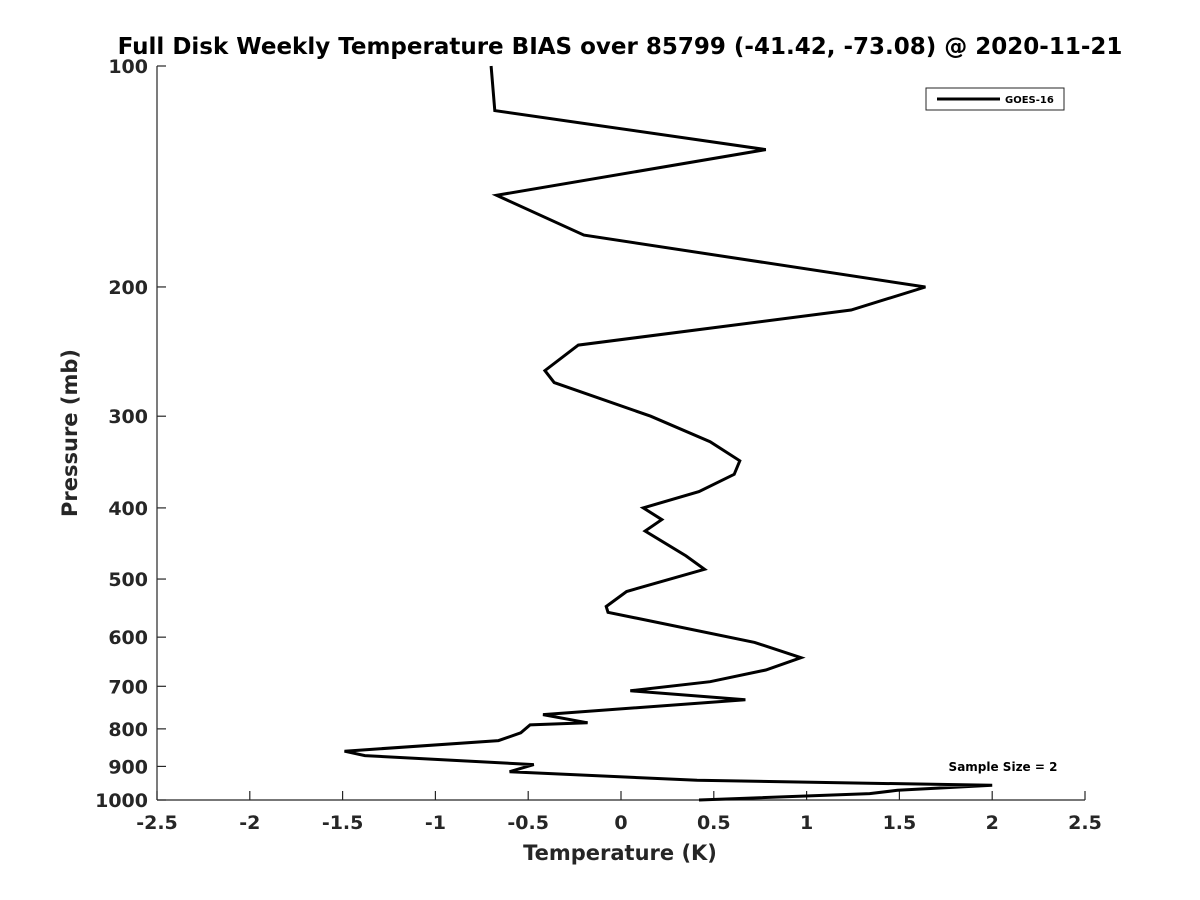 This screenshot has height=900, width=1200. I want to click on x-tick-label: -0.5, so click(528, 823).